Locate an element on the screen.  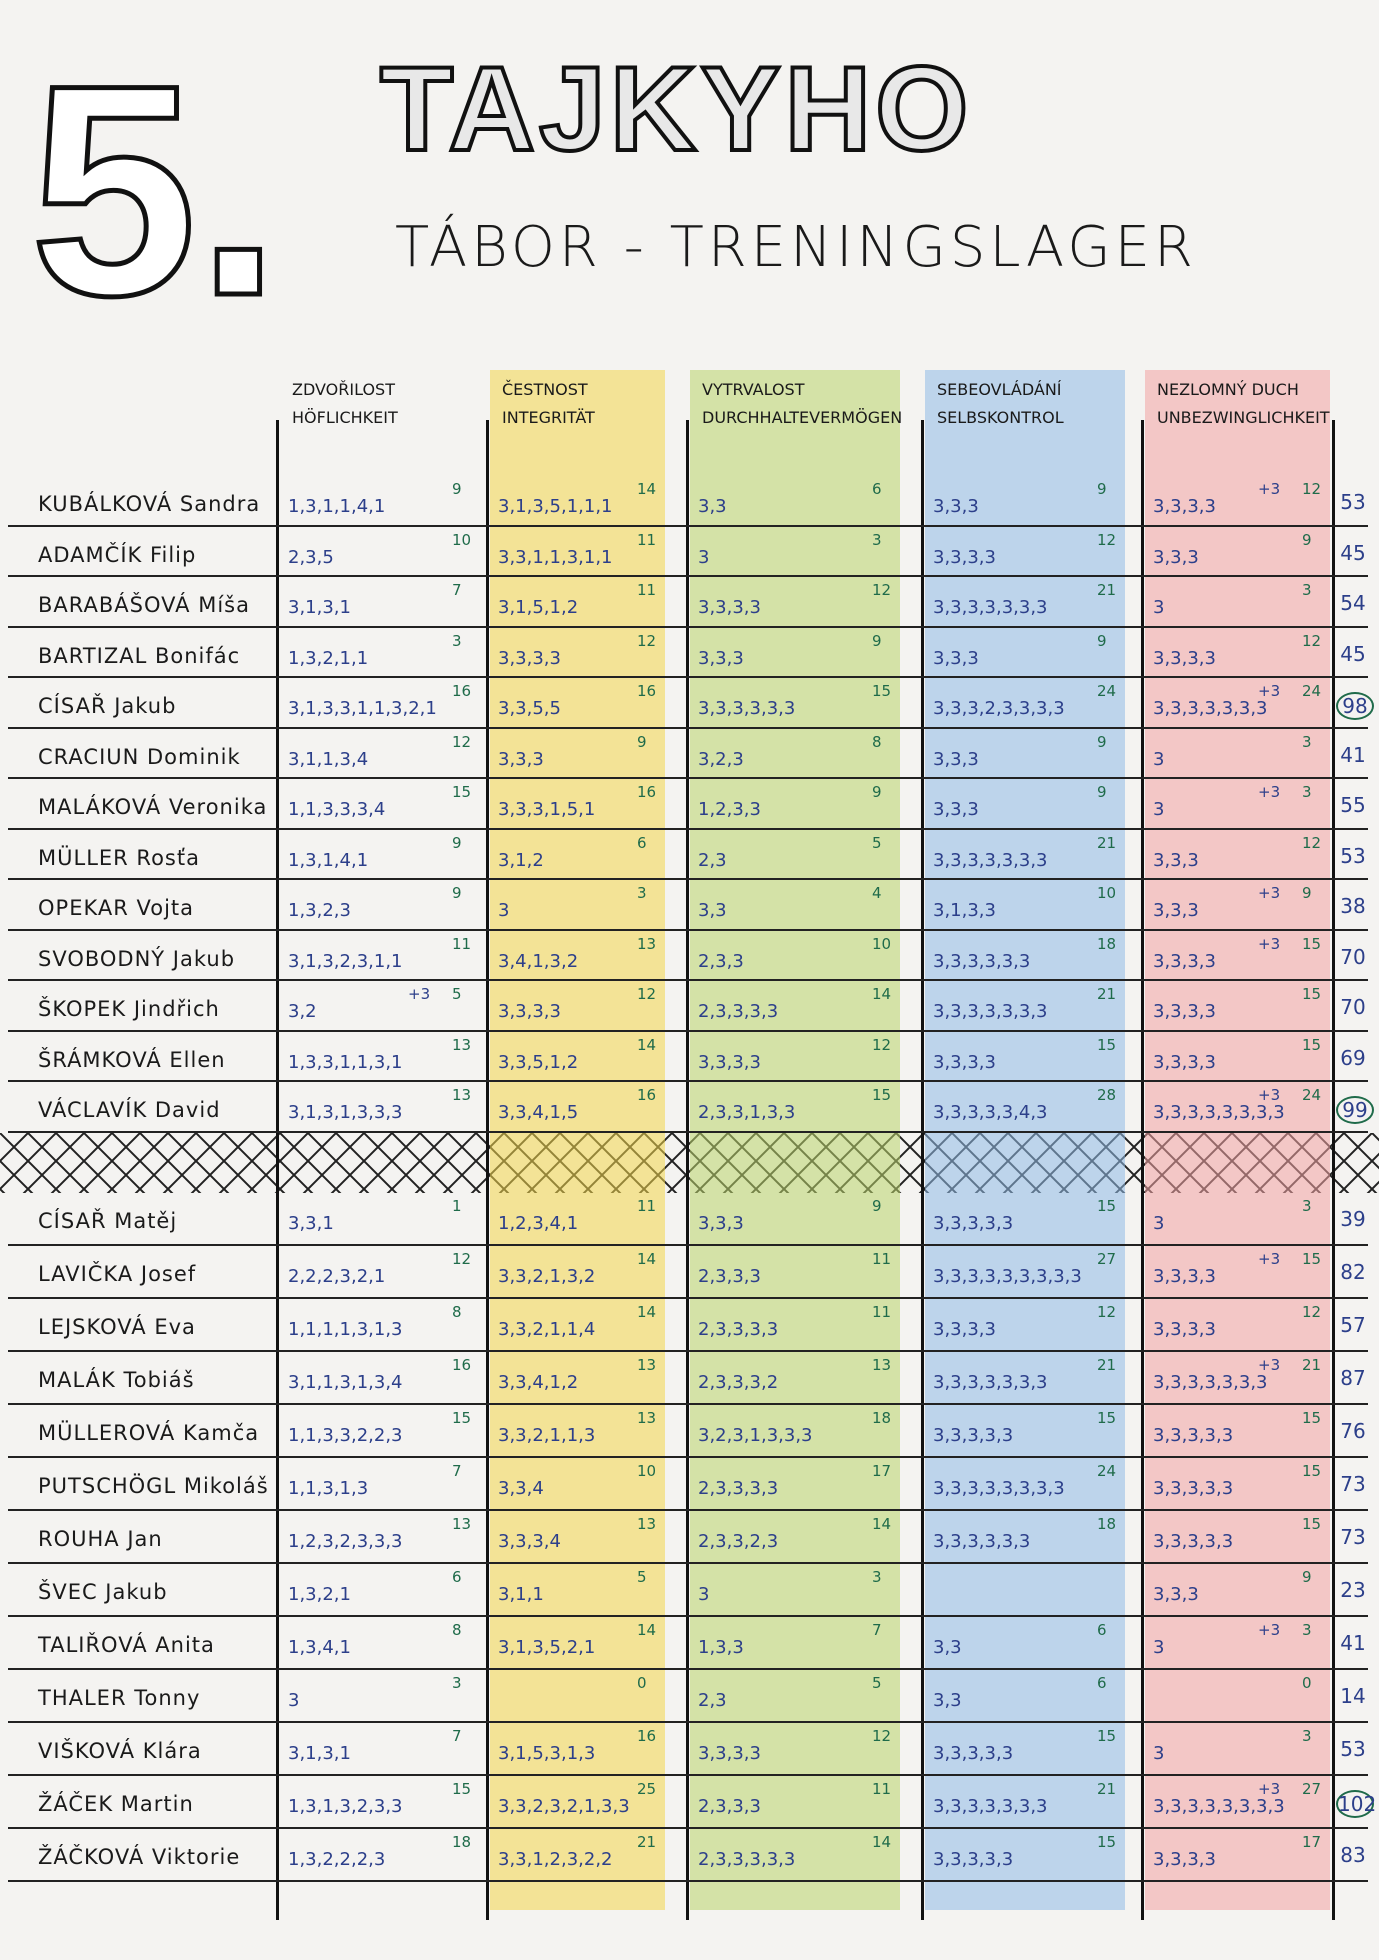
score-tally: 3,3,3,3,3,3,3,3 is located at coordinates (1219, 1806).